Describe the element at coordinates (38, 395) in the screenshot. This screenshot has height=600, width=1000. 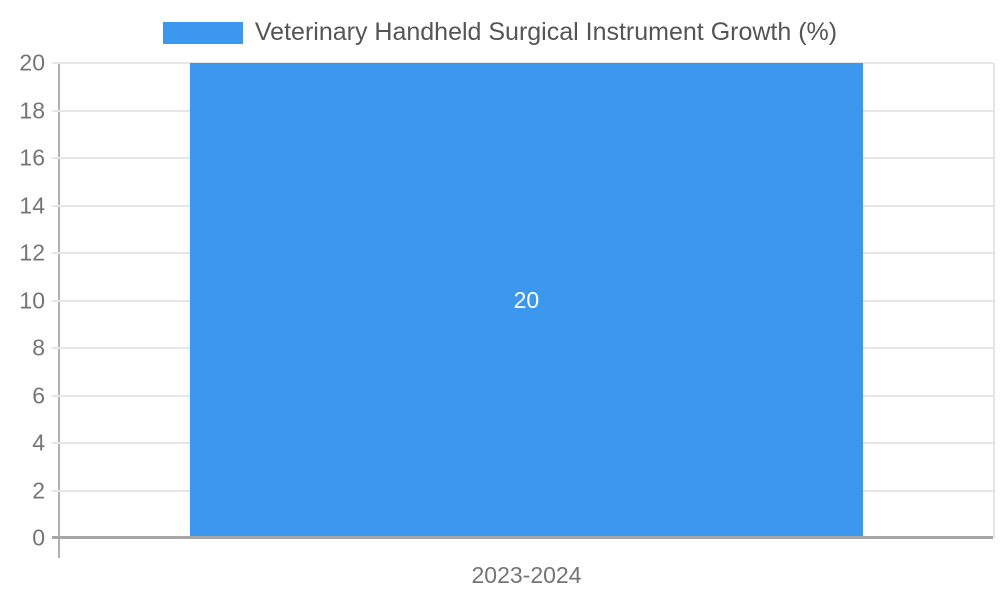
I see `y-tick-label: 6` at that location.